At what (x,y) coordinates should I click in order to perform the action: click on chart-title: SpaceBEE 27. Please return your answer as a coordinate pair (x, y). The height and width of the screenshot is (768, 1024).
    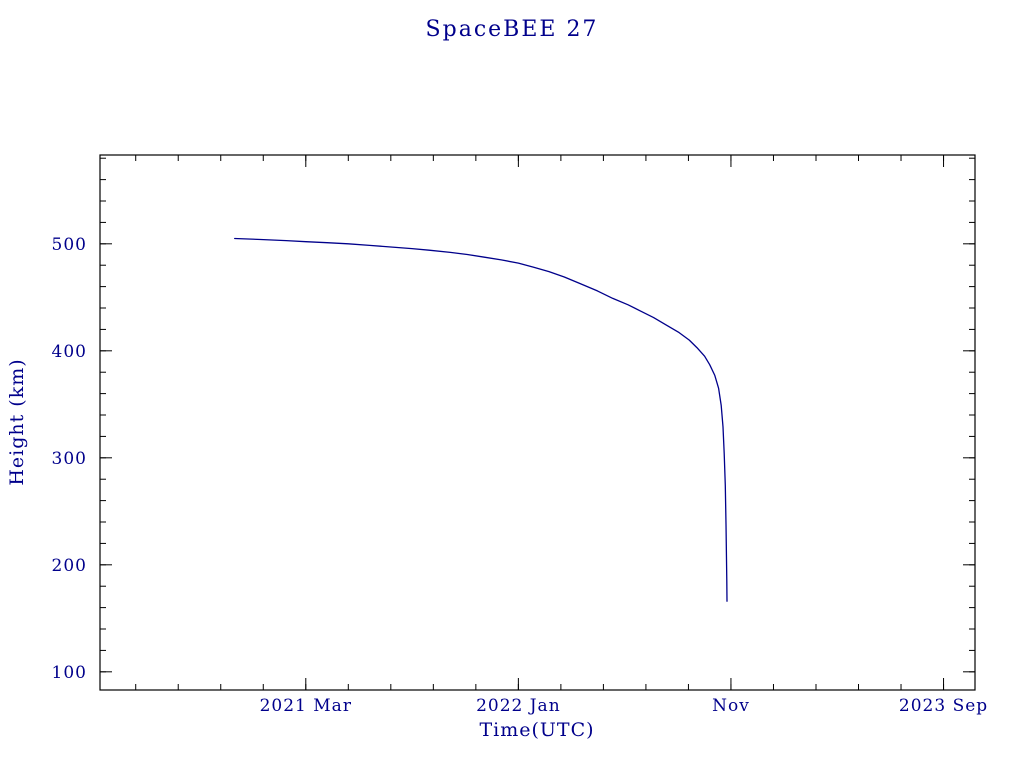
    Looking at the image, I should click on (512, 29).